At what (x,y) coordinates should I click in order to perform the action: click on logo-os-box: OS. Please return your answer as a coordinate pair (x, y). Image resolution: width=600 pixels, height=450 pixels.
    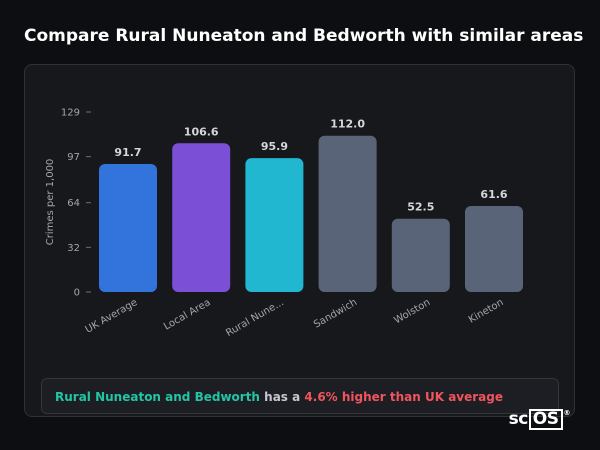
    Looking at the image, I should click on (545, 419).